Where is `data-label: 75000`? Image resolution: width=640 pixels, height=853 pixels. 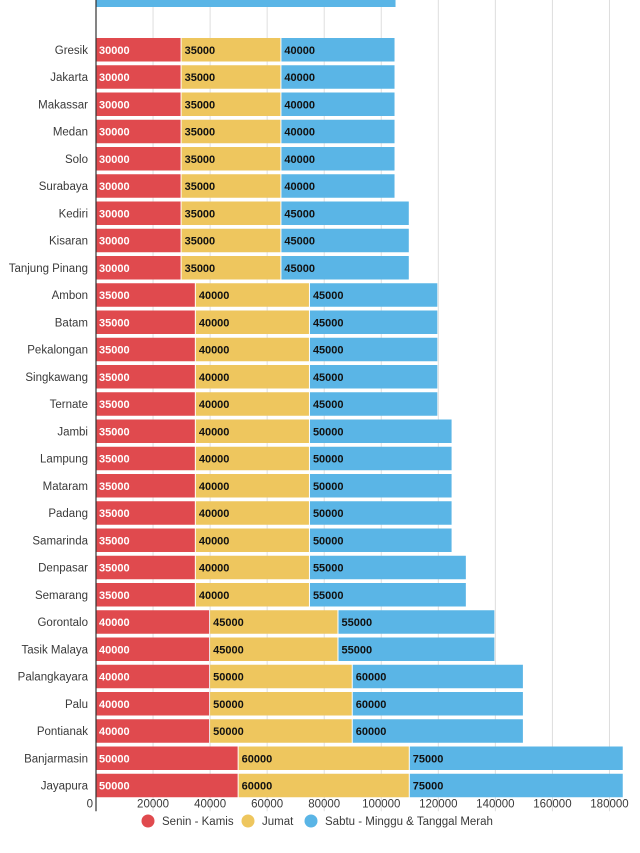 data-label: 75000 is located at coordinates (428, 759).